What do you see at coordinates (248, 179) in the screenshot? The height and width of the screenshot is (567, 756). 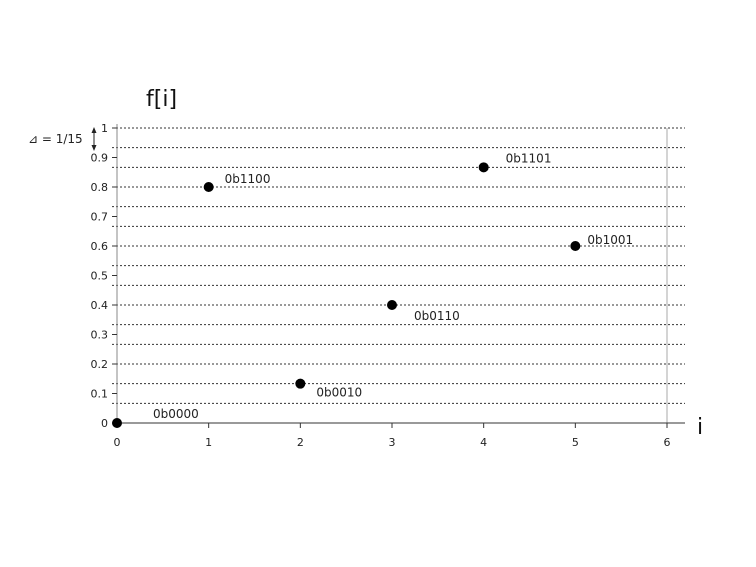 I see `point-label: 0b1100` at bounding box center [248, 179].